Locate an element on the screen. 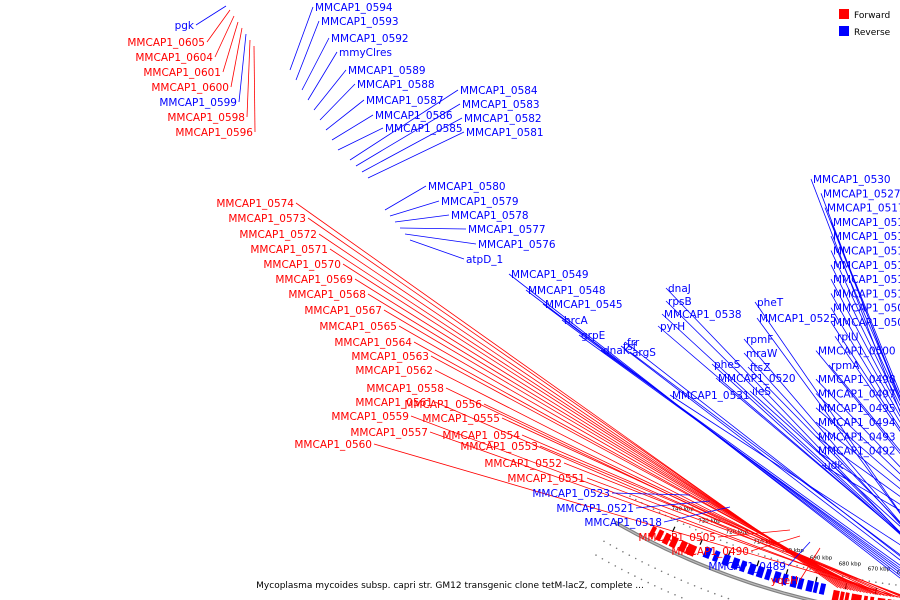  gene-label: MMCAP1_0511 is located at coordinates (866, 294).